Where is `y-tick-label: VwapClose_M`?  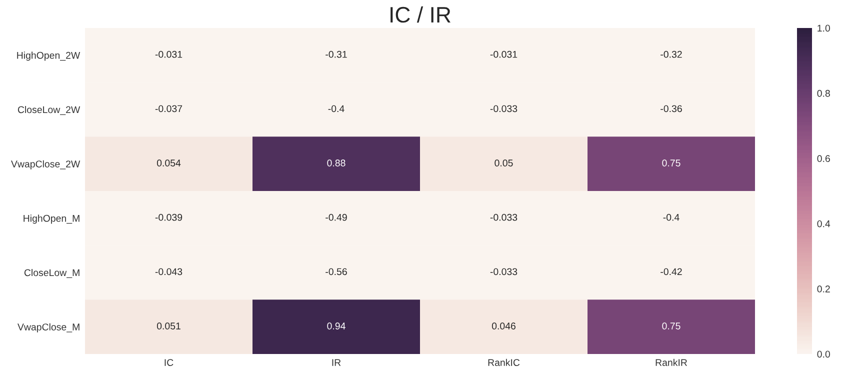 y-tick-label: VwapClose_M is located at coordinates (49, 327).